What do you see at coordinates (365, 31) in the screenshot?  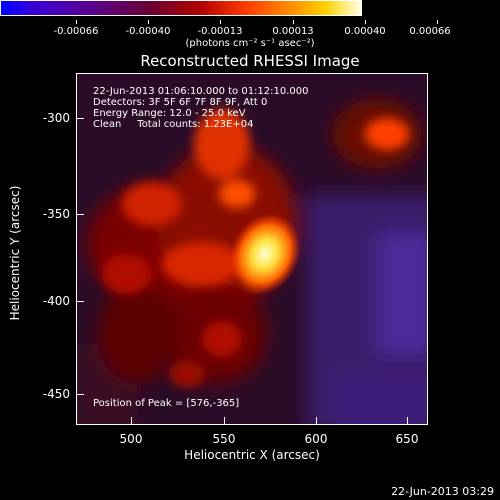 I see `colorbar-label: 0.00040` at bounding box center [365, 31].